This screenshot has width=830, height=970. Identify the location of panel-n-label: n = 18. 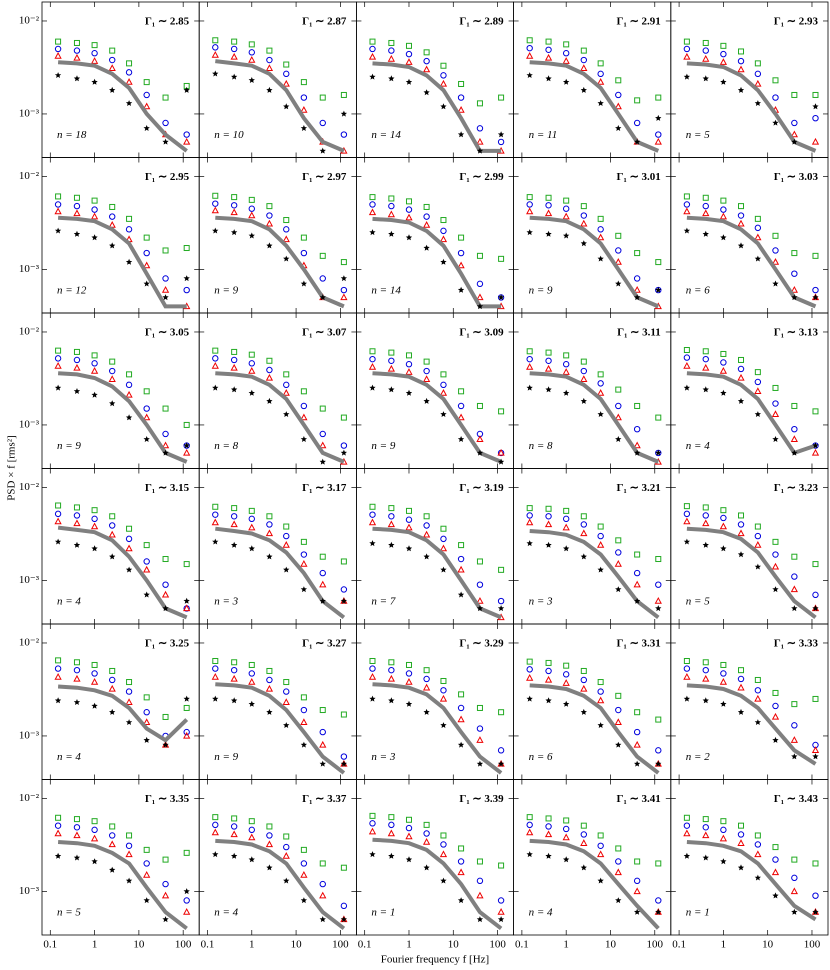
(72, 135).